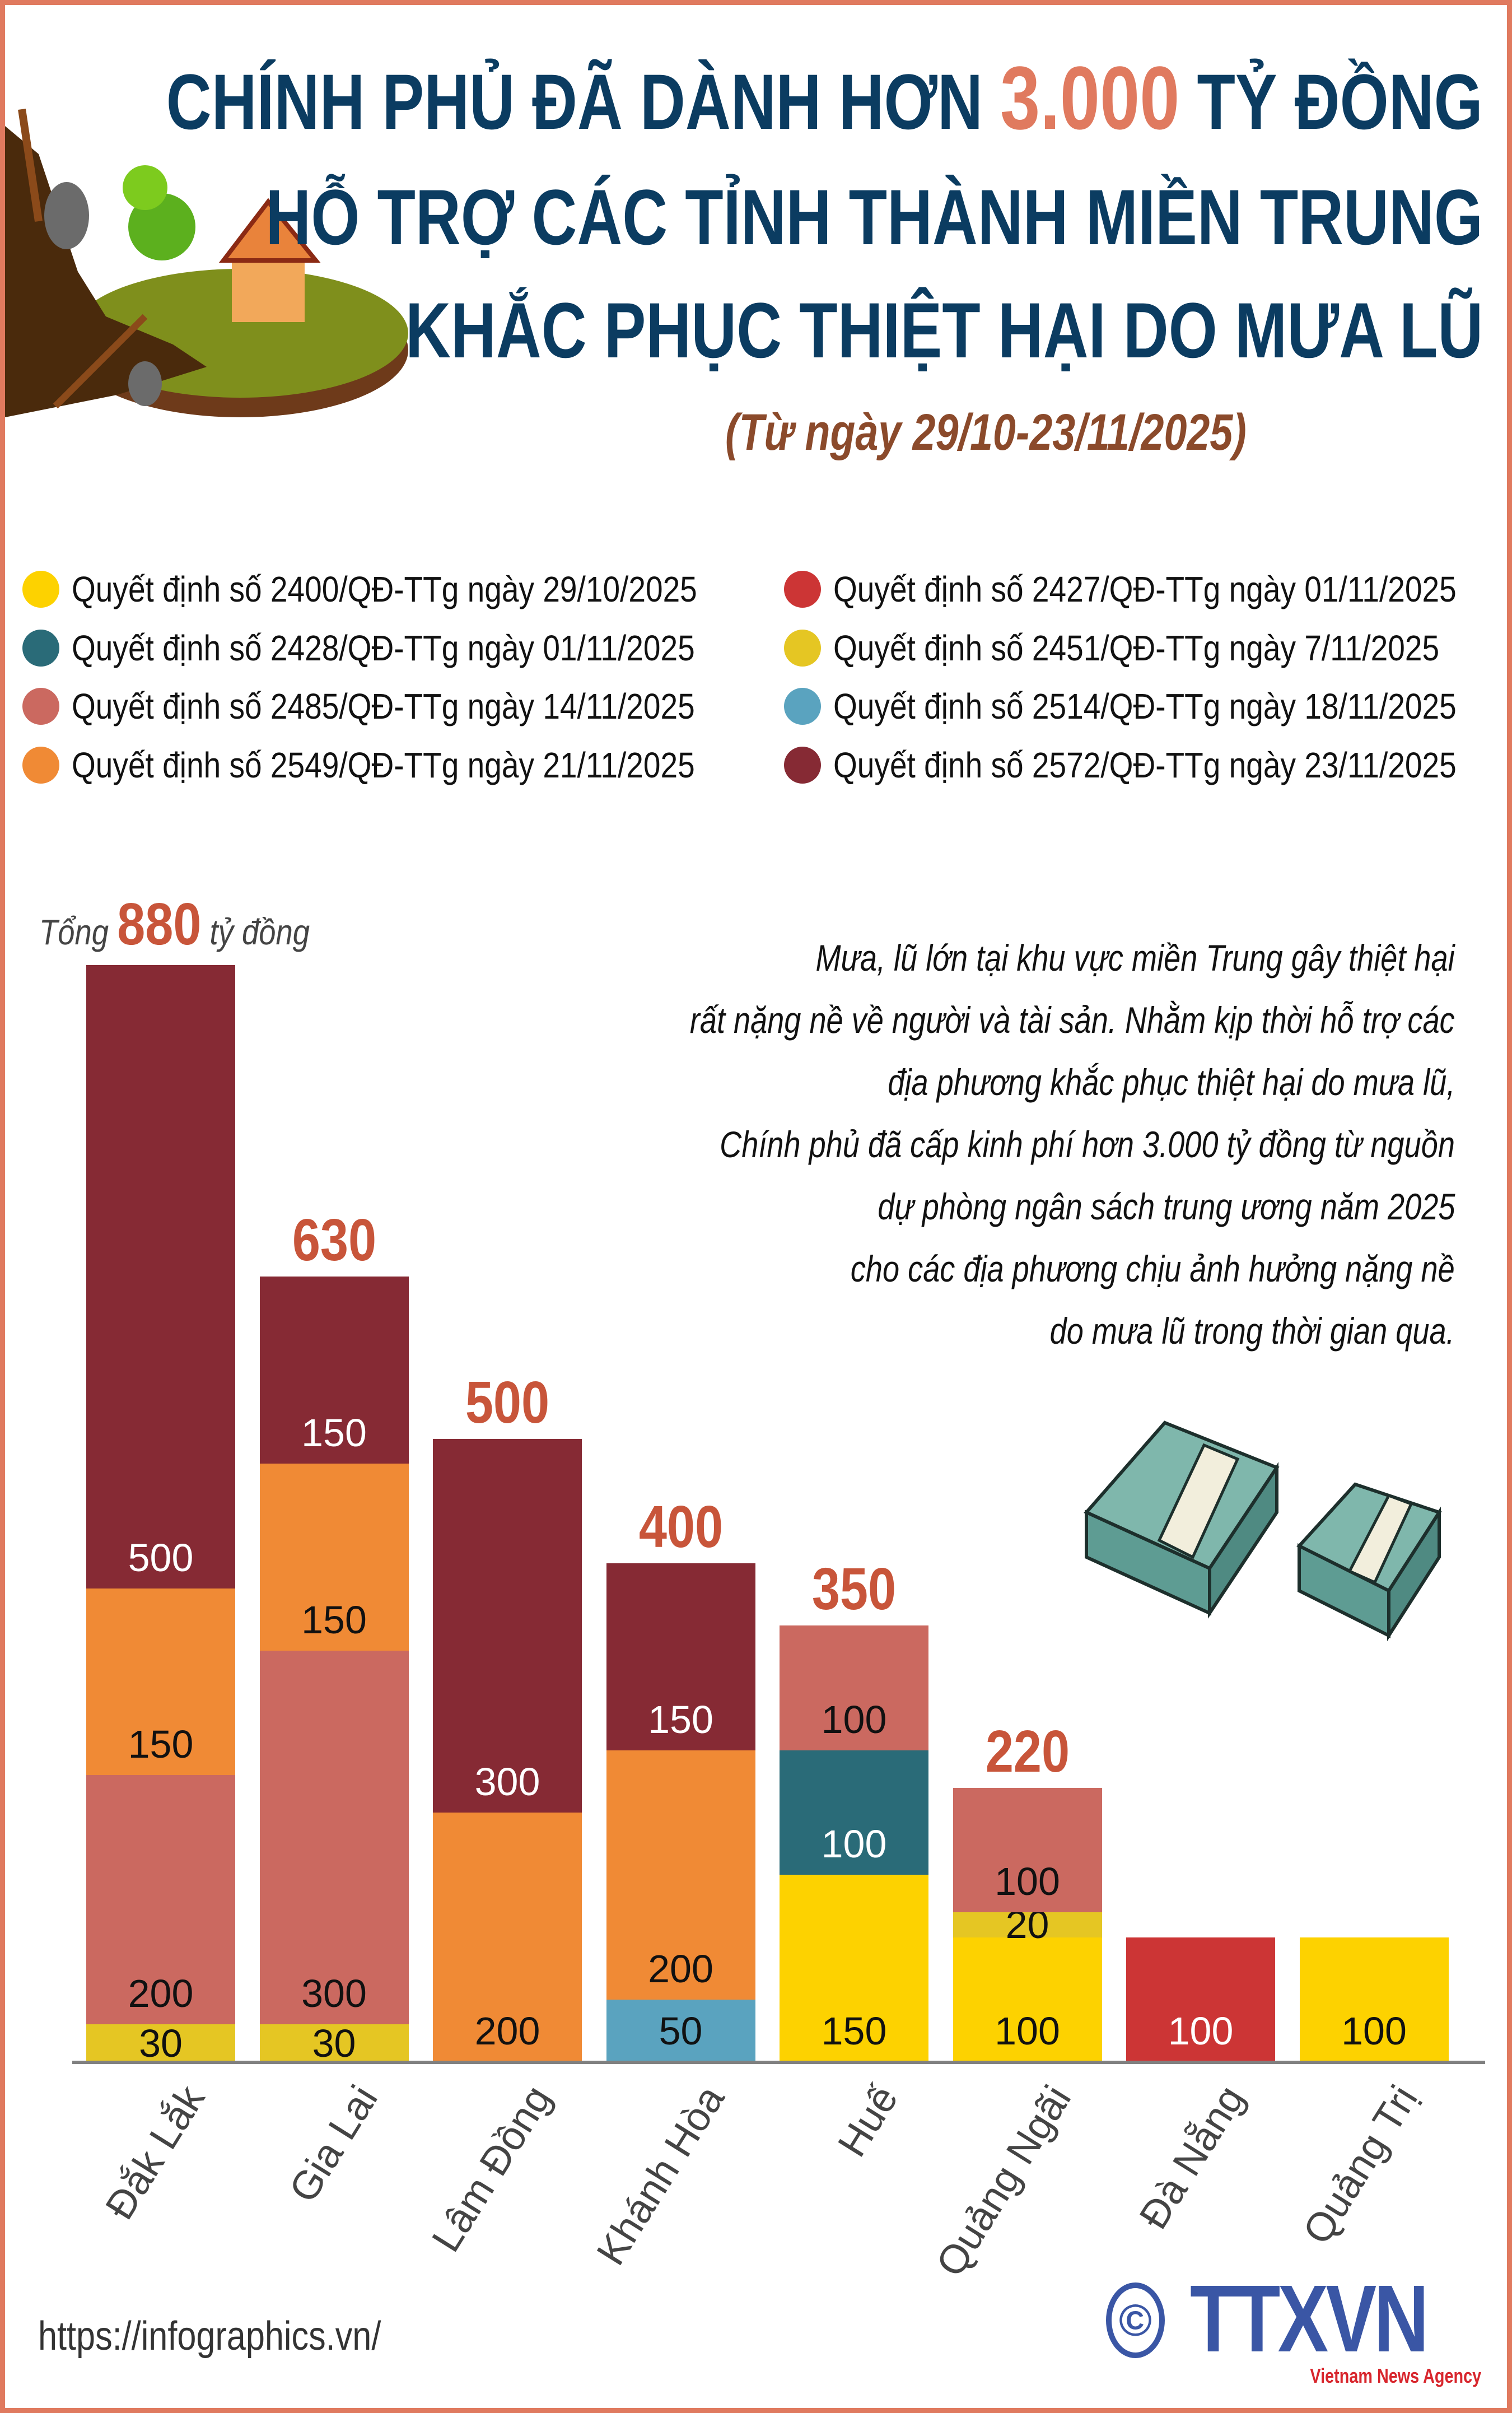 This screenshot has height=2413, width=1512. I want to click on bar-total-label: 350, so click(854, 1589).